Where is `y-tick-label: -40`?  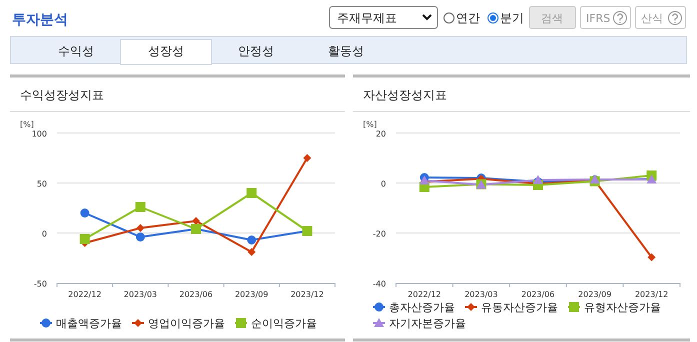 y-tick-label: -40 is located at coordinates (379, 284).